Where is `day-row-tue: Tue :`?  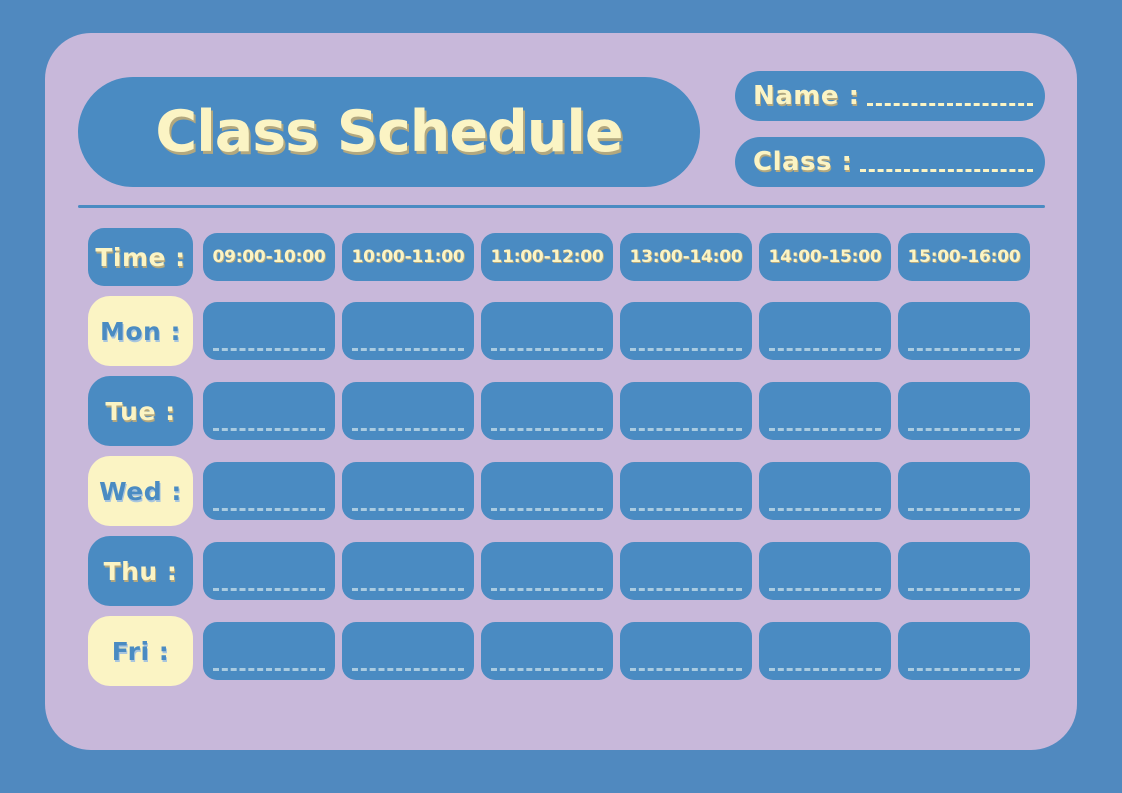
day-row-tue: Tue : is located at coordinates (583, 411).